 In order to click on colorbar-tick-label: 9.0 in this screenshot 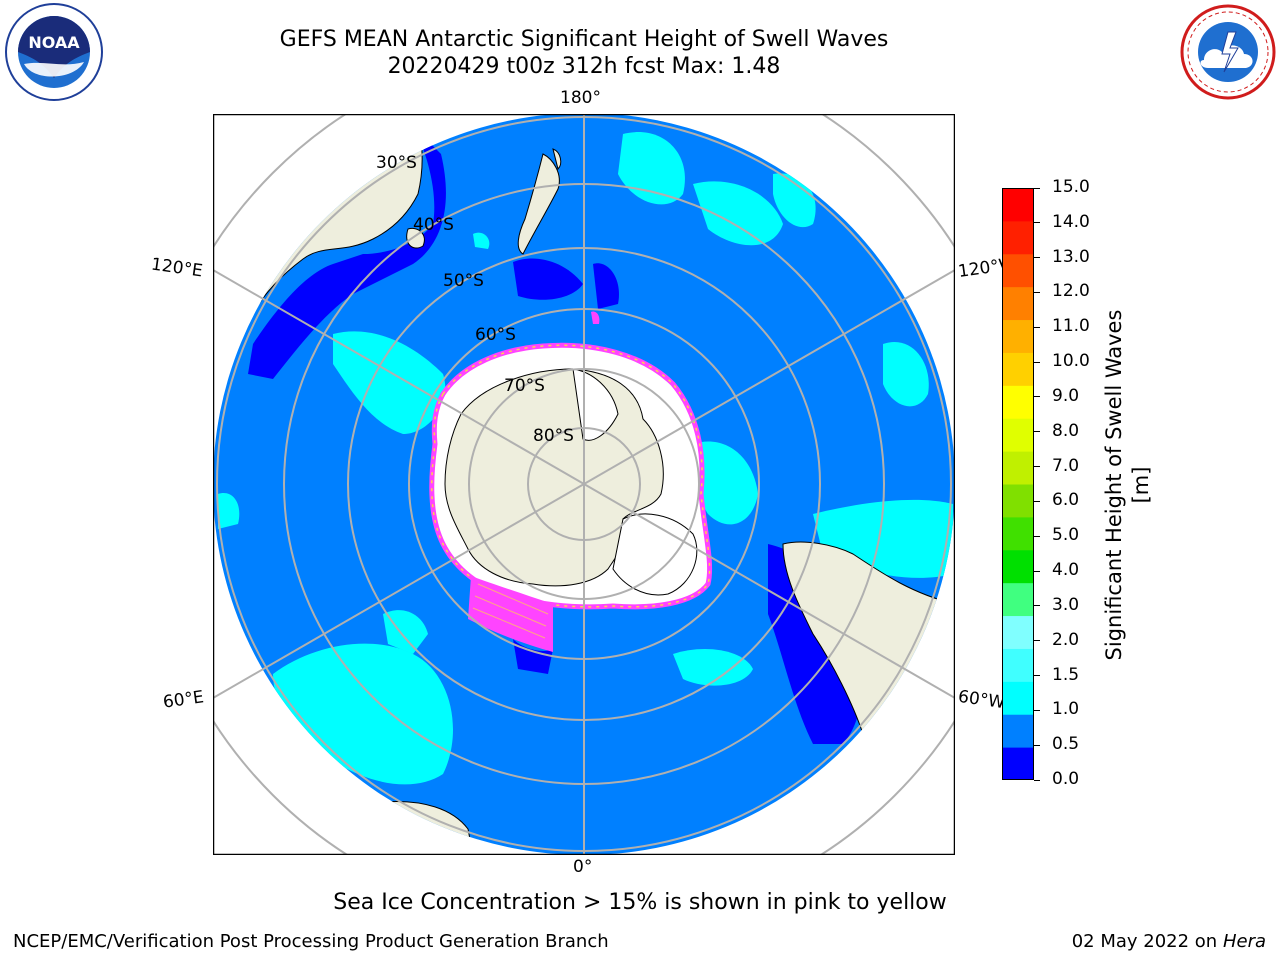, I will do `click(1066, 395)`.